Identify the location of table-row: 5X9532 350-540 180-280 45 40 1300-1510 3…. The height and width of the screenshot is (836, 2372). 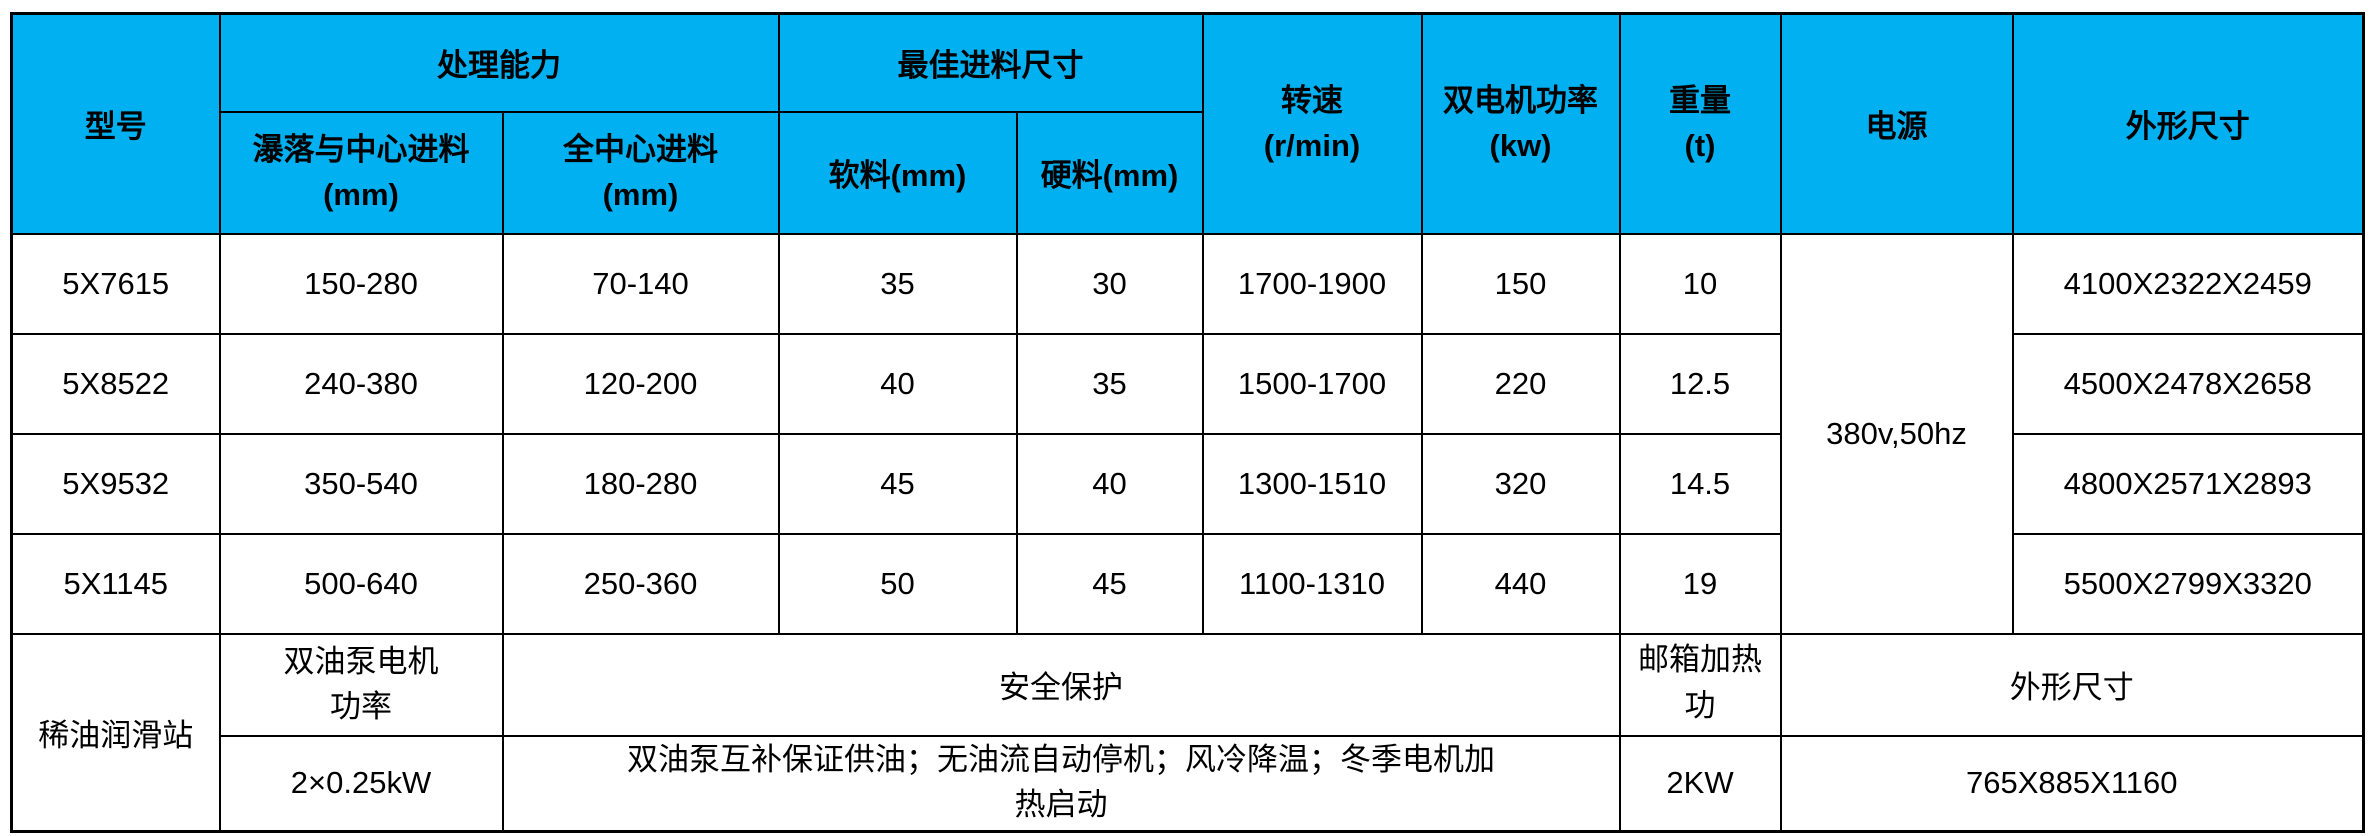
(1187, 483).